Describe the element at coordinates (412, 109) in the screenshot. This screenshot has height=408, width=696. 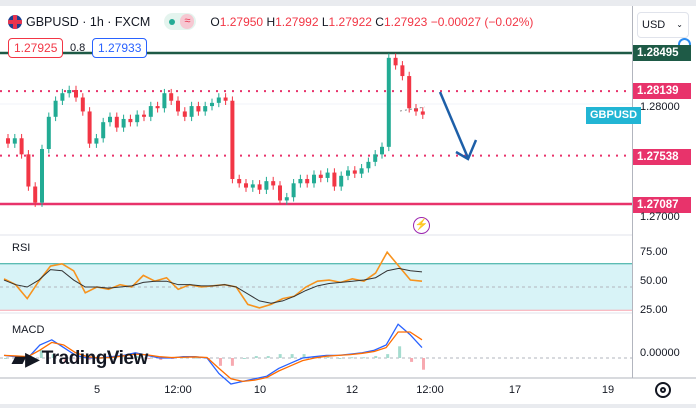
I see `projection-line` at that location.